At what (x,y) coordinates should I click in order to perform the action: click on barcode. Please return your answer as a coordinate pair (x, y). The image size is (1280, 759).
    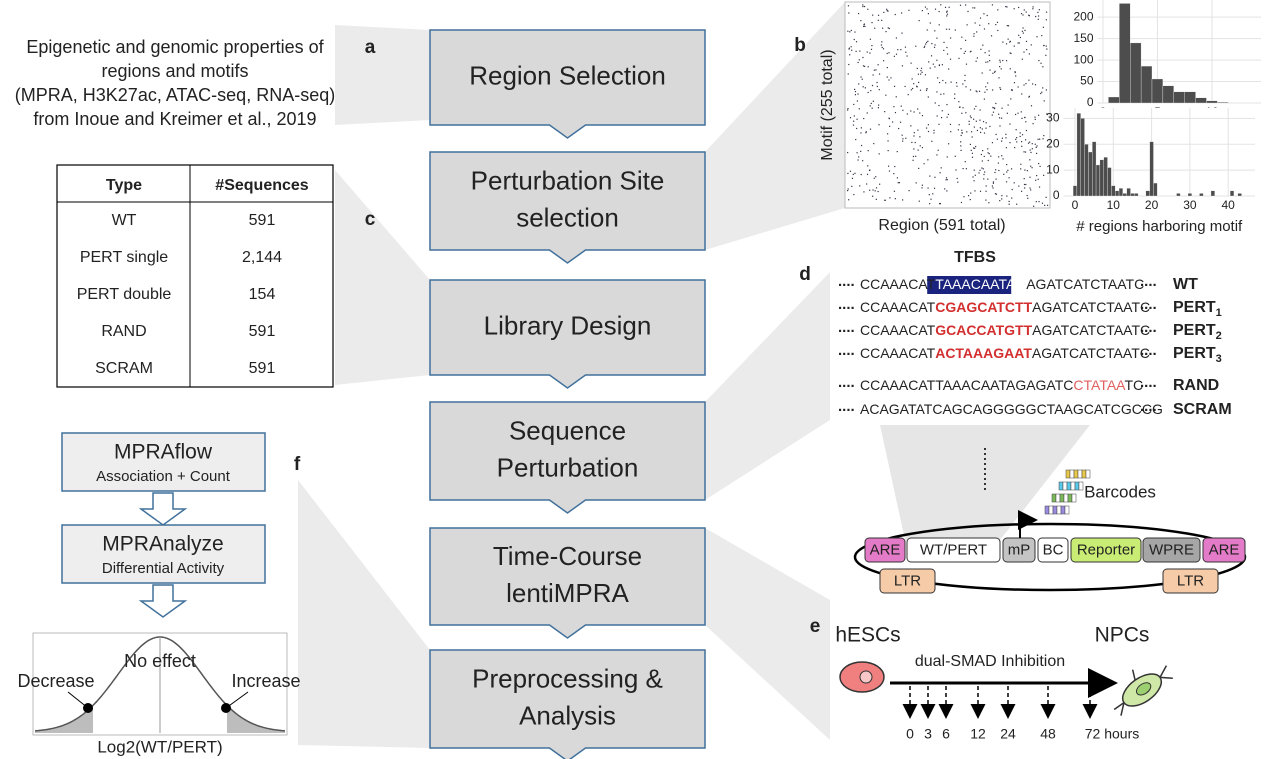
    Looking at the image, I should click on (1057, 510).